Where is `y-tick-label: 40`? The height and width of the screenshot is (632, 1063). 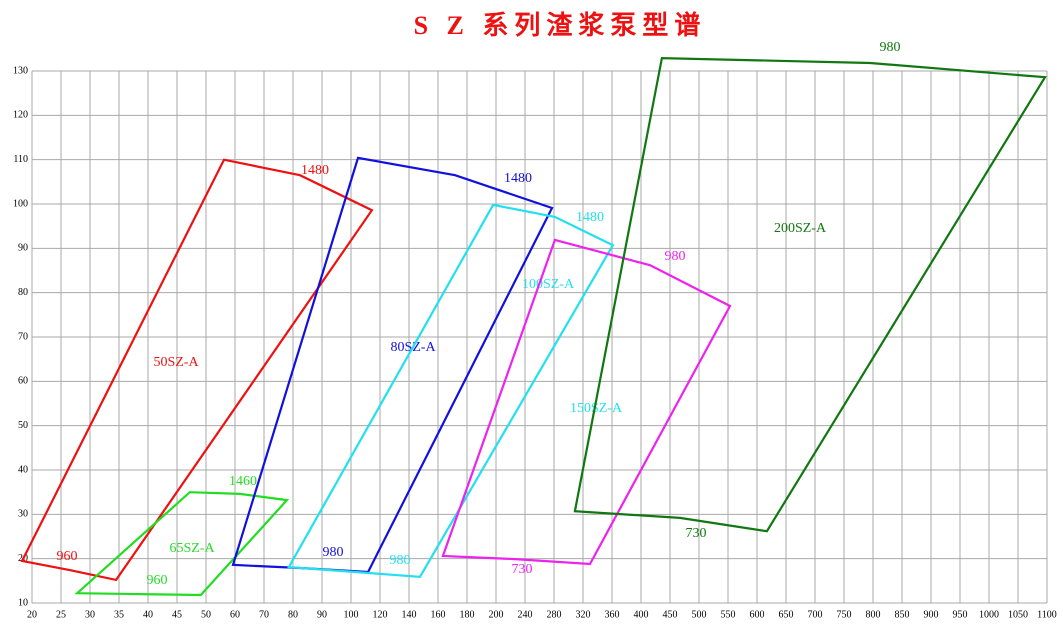 y-tick-label: 40 is located at coordinates (23, 469).